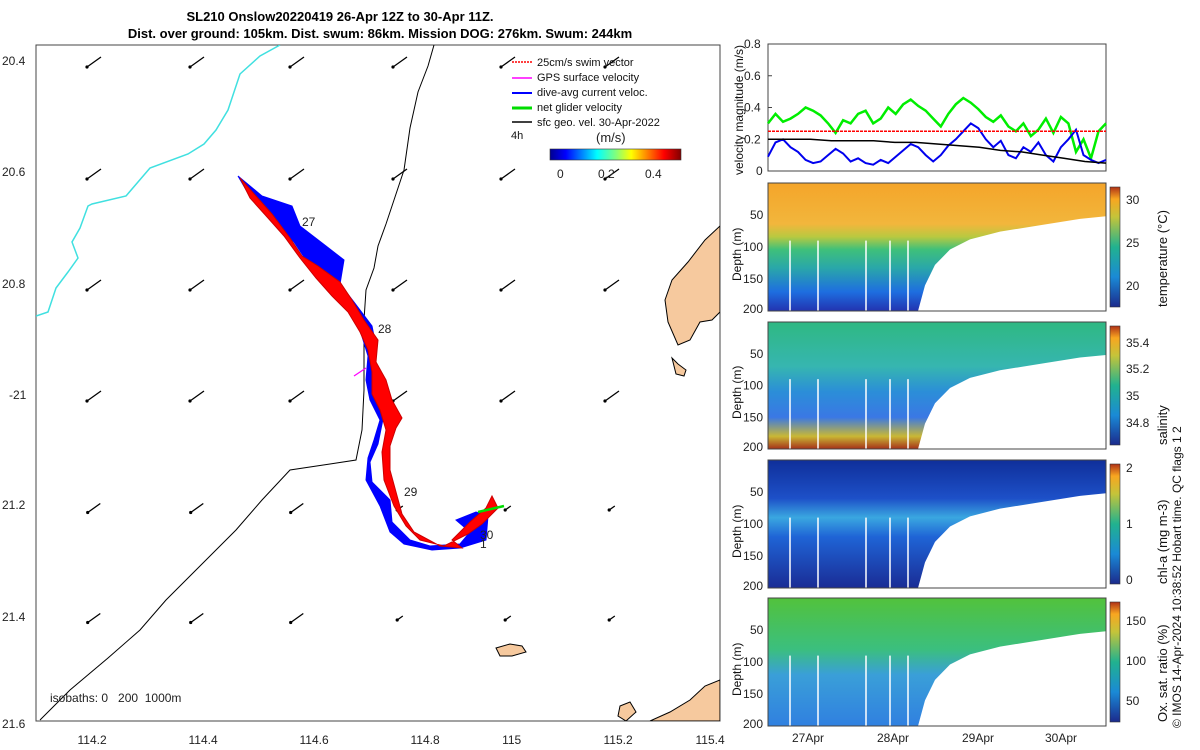  I want to click on series-net-velocity, so click(937, 129).